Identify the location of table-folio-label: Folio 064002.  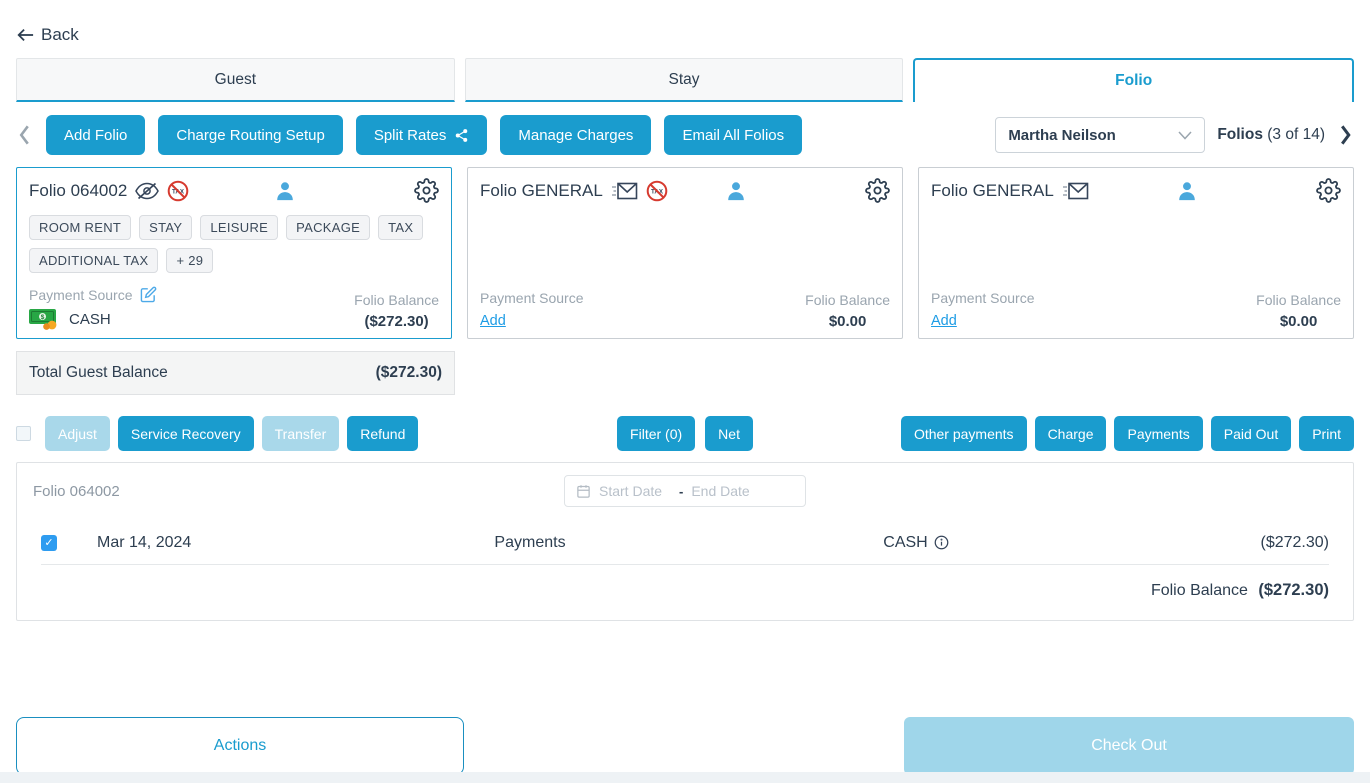
(76, 491).